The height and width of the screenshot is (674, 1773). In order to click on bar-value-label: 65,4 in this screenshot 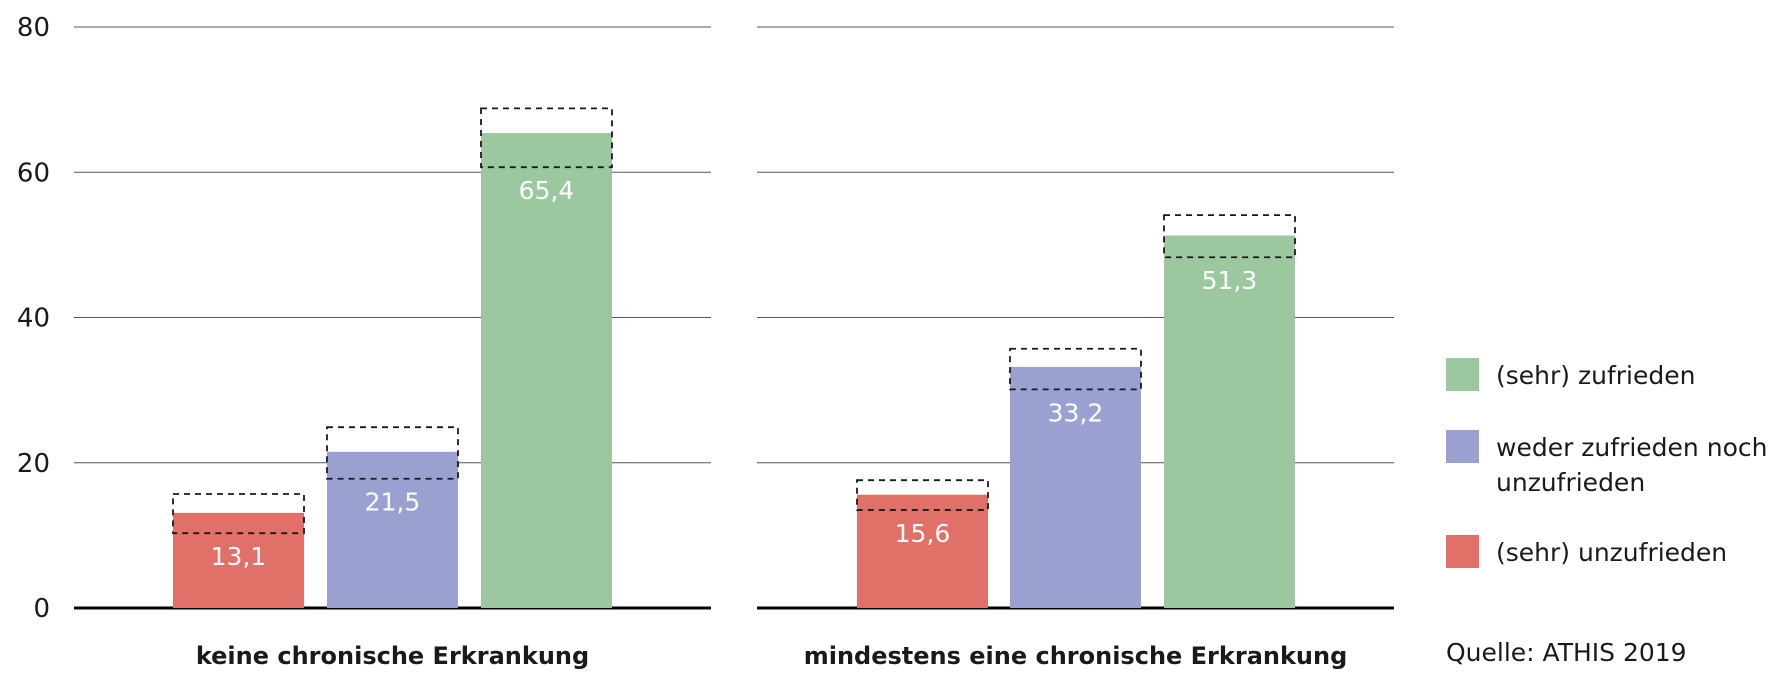, I will do `click(547, 190)`.